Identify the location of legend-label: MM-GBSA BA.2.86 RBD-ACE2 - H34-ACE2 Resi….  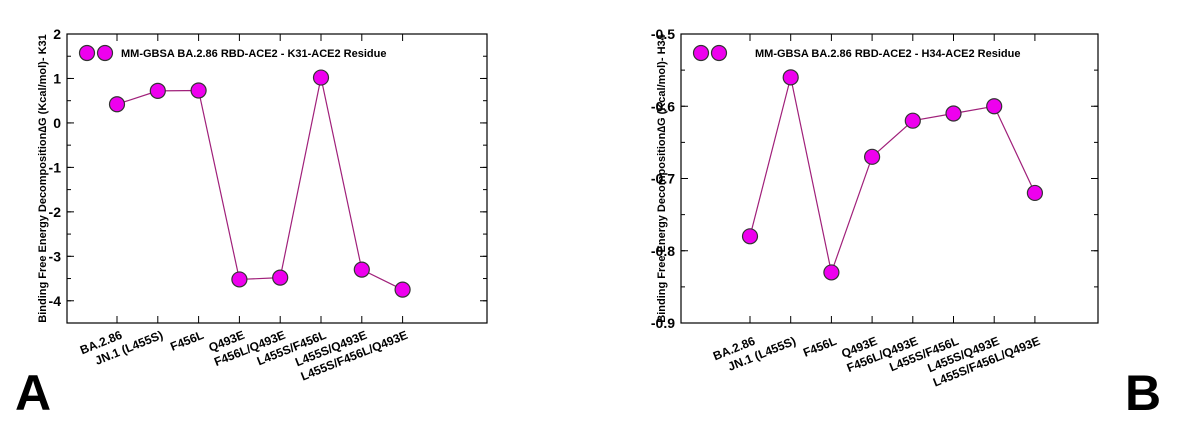
(887, 54).